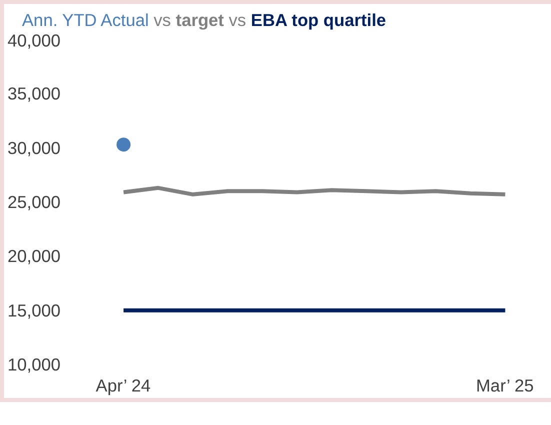 This screenshot has width=551, height=425. I want to click on y-tick-label: 30,000, so click(34, 148).